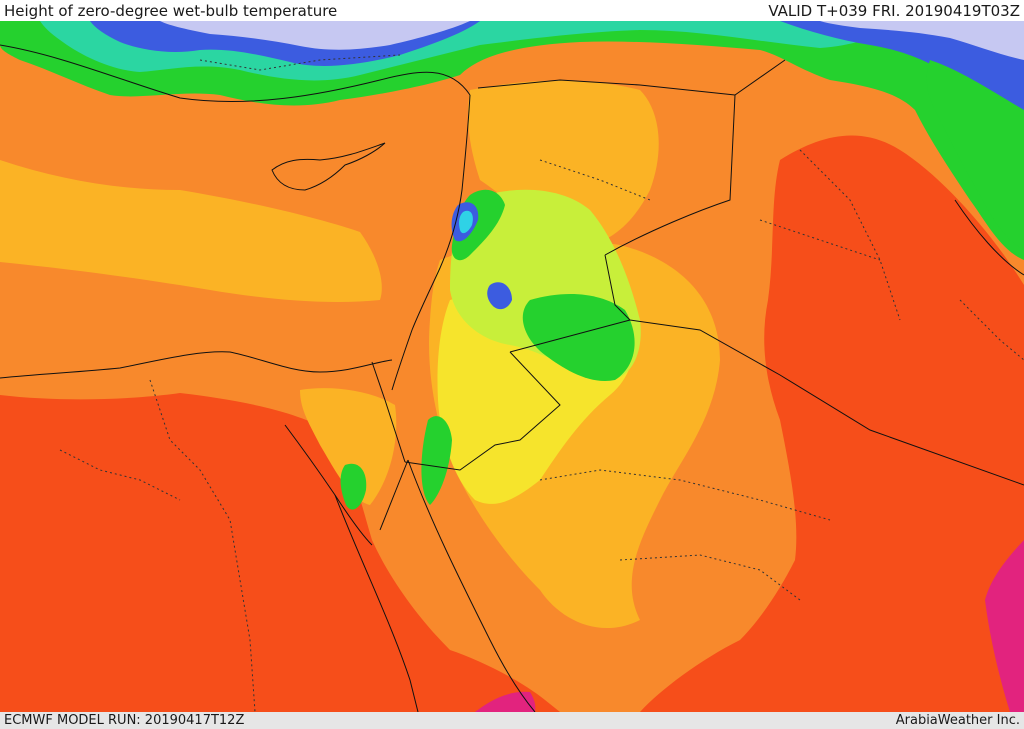 The height and width of the screenshot is (729, 1024). Describe the element at coordinates (1004, 626) in the screenshot. I see `field-magenta-east` at that location.